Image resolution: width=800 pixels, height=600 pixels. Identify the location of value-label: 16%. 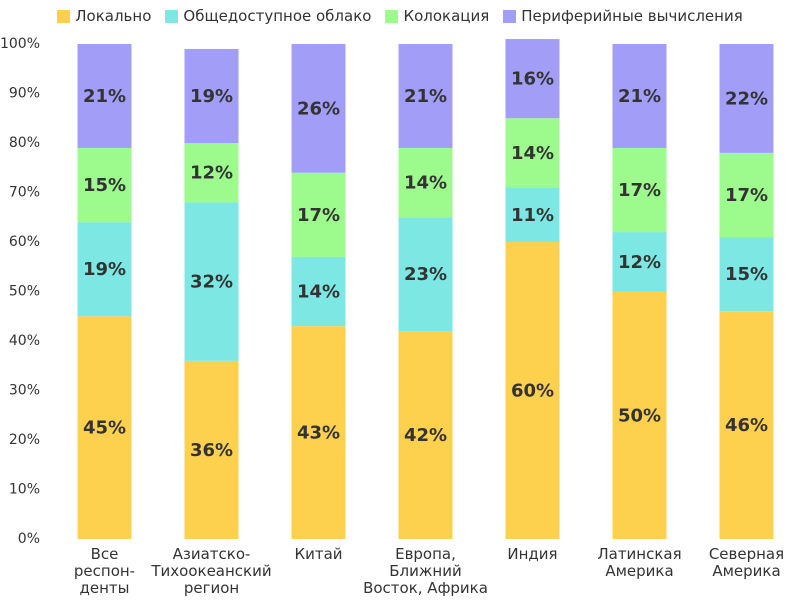
(532, 79).